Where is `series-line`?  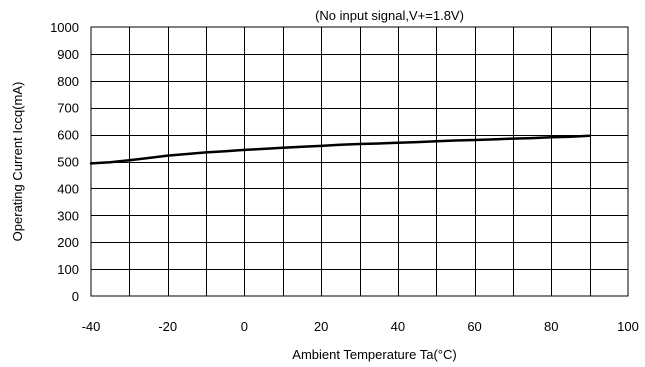 series-line is located at coordinates (340, 149).